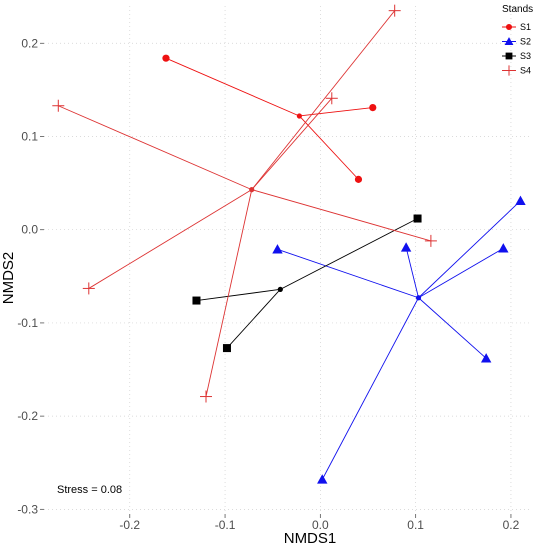 This screenshot has height=550, width=538. Describe the element at coordinates (30, 276) in the screenshot. I see `y-axis: -0.3 -0.2 -0.1 0.0 0.1 0.2` at that location.